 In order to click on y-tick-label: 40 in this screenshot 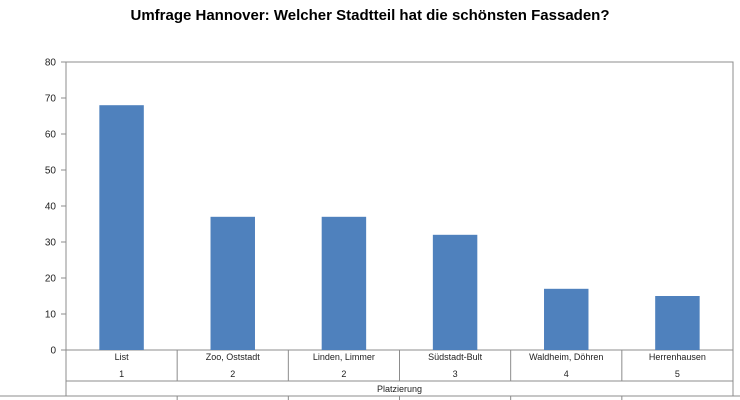, I will do `click(51, 207)`.